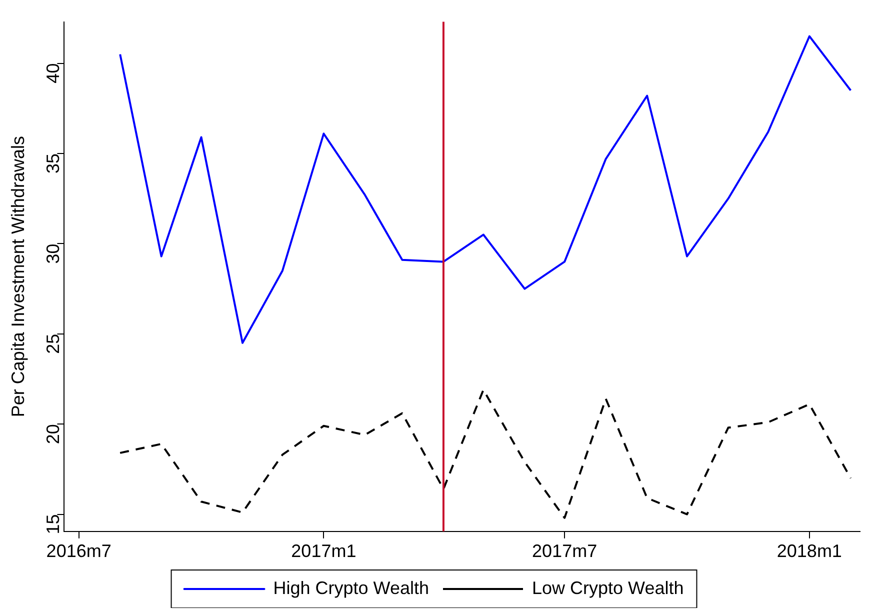 The height and width of the screenshot is (616, 870). Describe the element at coordinates (565, 551) in the screenshot. I see `x-tick-label: 2017m7` at that location.